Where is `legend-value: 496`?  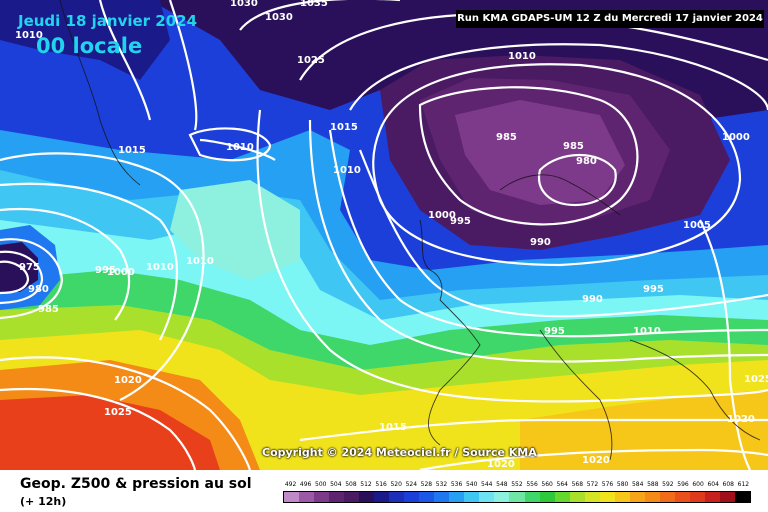
legend-value: 496 is located at coordinates (305, 484).